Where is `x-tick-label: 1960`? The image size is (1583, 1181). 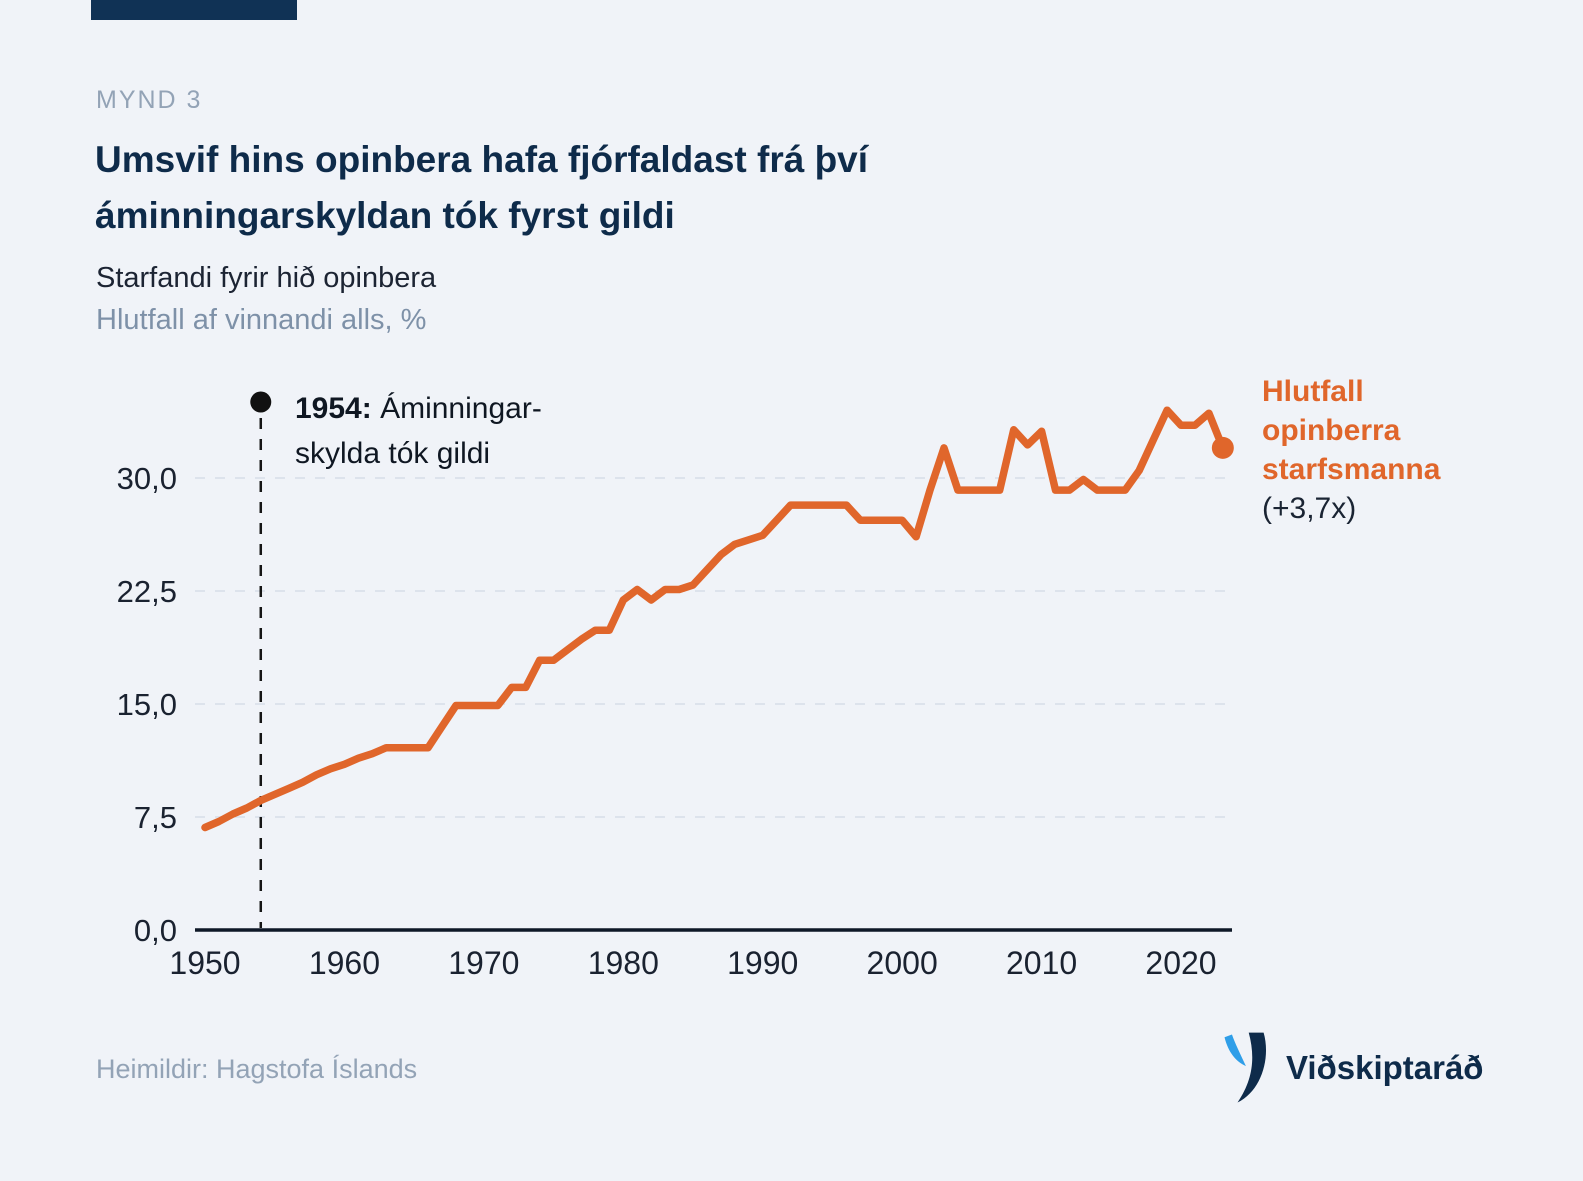
x-tick-label: 1960 is located at coordinates (344, 963).